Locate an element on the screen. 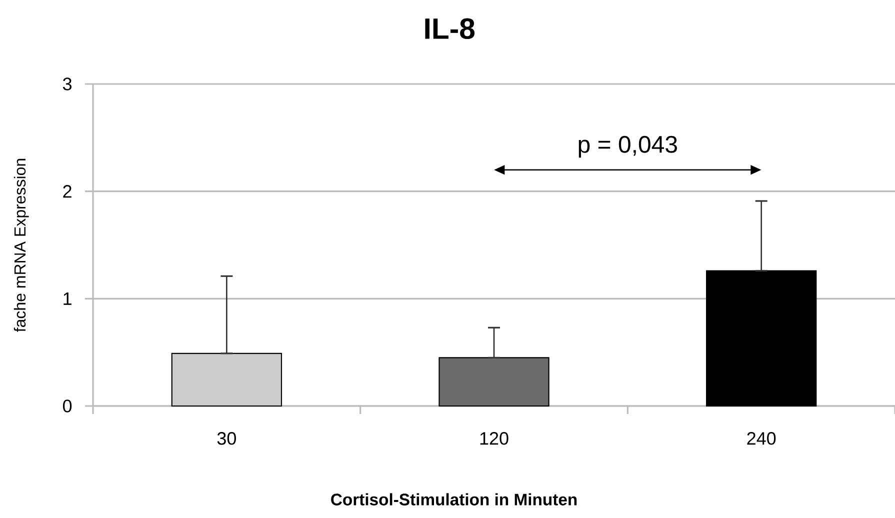  x-tick-label: 240 is located at coordinates (761, 438).